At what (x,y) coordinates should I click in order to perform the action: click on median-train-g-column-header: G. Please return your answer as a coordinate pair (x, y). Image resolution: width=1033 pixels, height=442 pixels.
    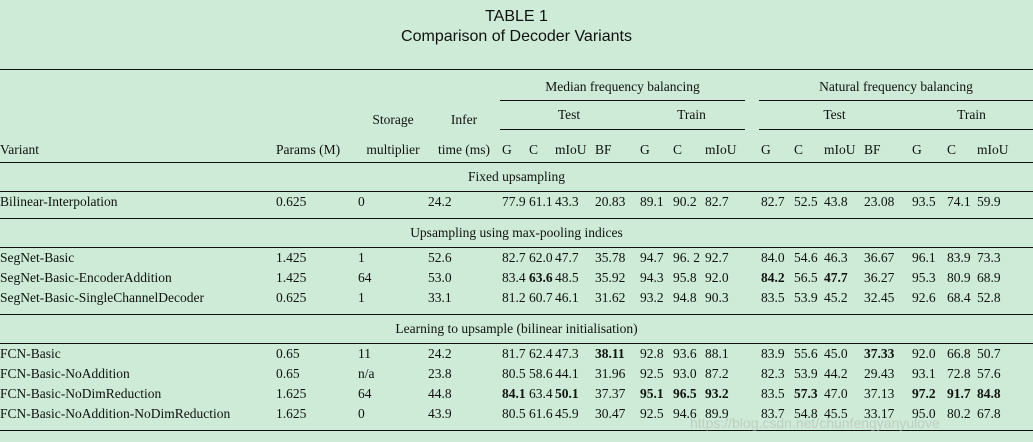
    Looking at the image, I should click on (645, 149).